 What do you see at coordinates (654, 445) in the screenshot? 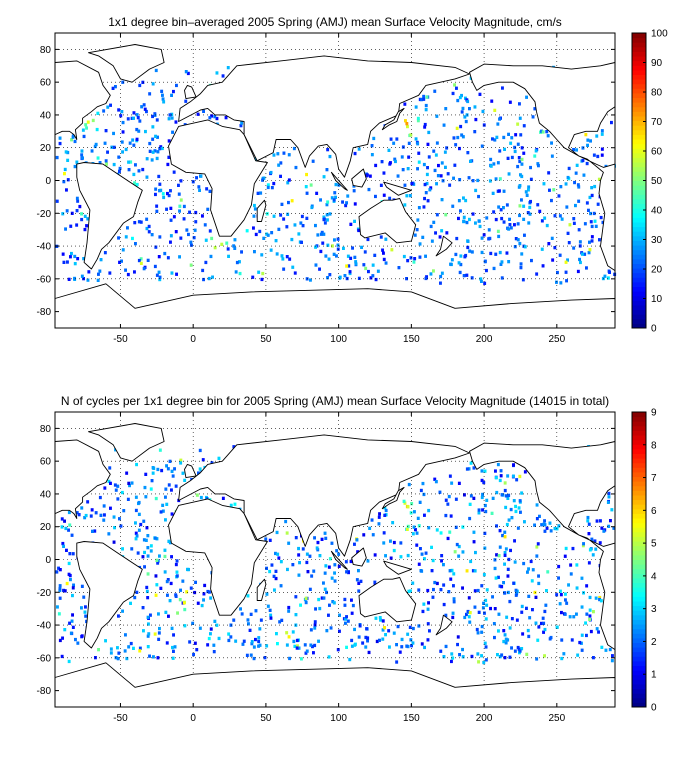
I see `colorbar-tick-label: 8` at bounding box center [654, 445].